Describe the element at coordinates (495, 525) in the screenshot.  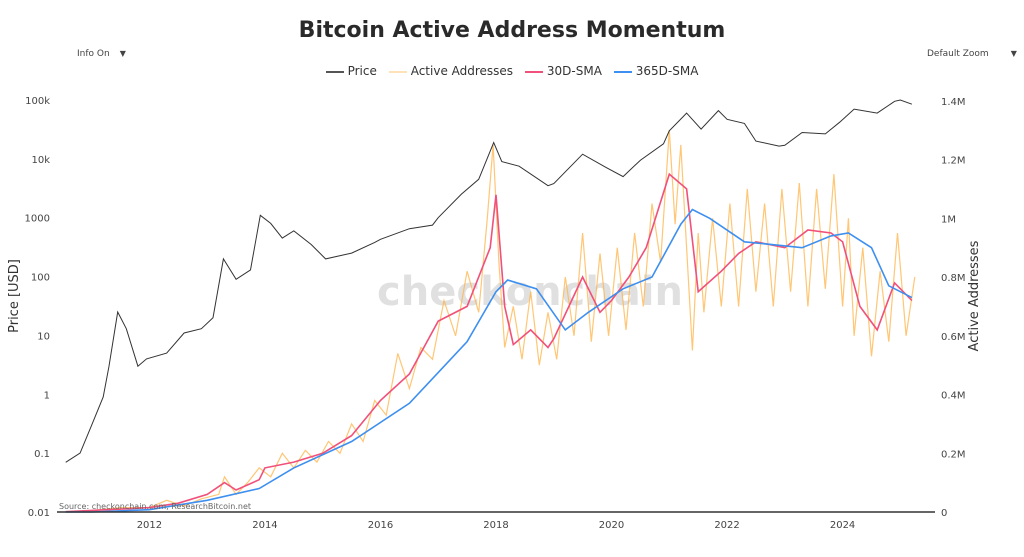
I see `x-tick-label: 2018` at that location.